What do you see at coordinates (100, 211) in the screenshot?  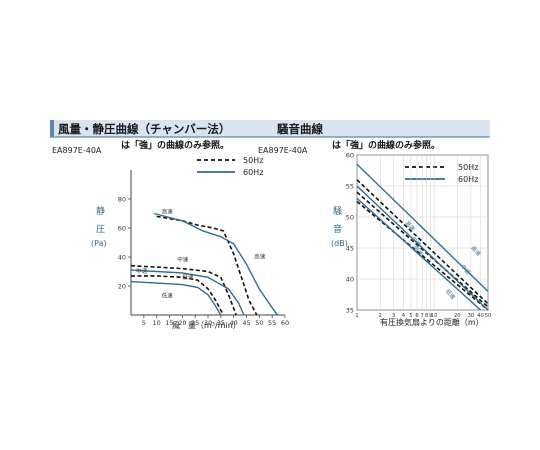 I see `left-y-axis-title-1: 静` at bounding box center [100, 211].